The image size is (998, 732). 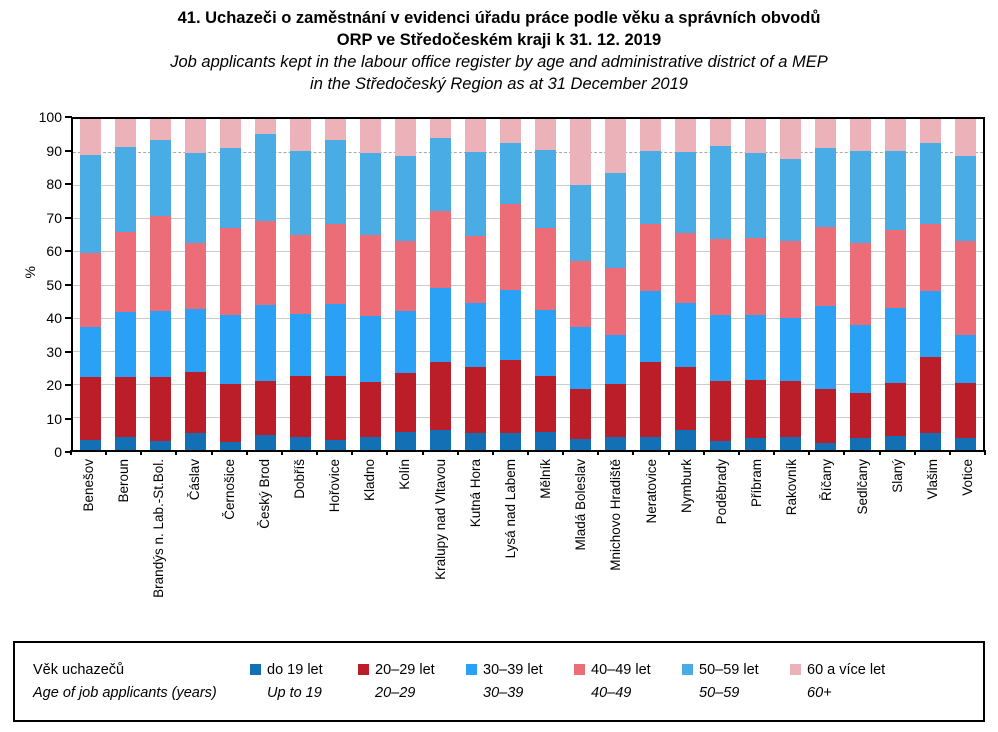 What do you see at coordinates (404, 549) in the screenshot?
I see `x-label-cell: Kolín` at bounding box center [404, 549].